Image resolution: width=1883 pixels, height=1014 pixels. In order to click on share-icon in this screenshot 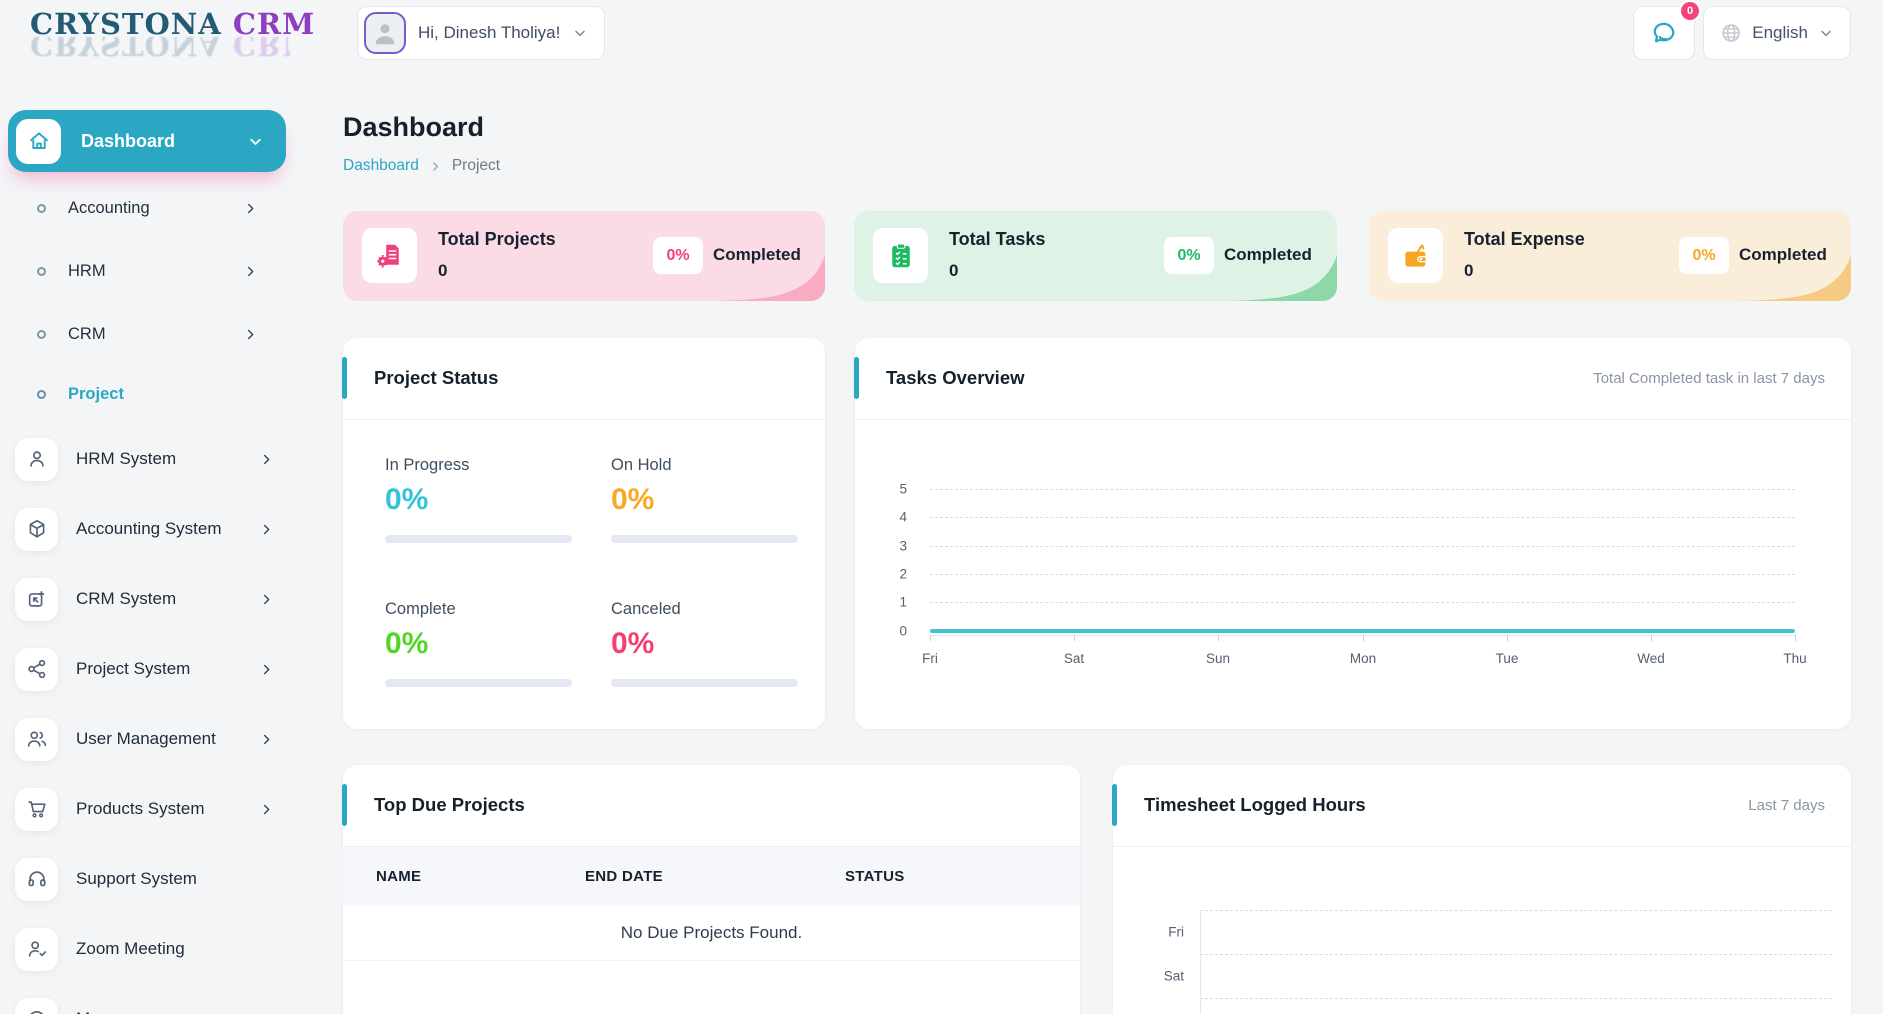, I will do `click(36, 669)`.